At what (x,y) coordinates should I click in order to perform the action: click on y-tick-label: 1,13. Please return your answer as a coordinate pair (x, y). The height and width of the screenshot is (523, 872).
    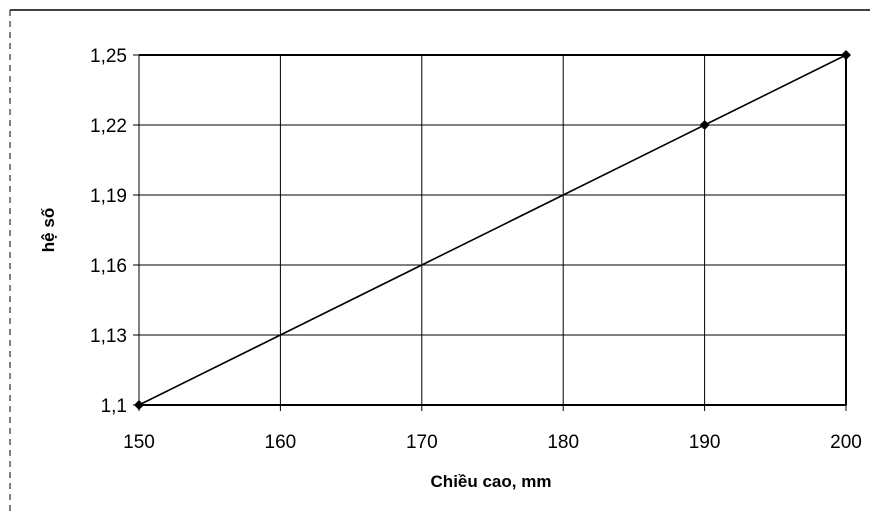
    Looking at the image, I should click on (108, 336).